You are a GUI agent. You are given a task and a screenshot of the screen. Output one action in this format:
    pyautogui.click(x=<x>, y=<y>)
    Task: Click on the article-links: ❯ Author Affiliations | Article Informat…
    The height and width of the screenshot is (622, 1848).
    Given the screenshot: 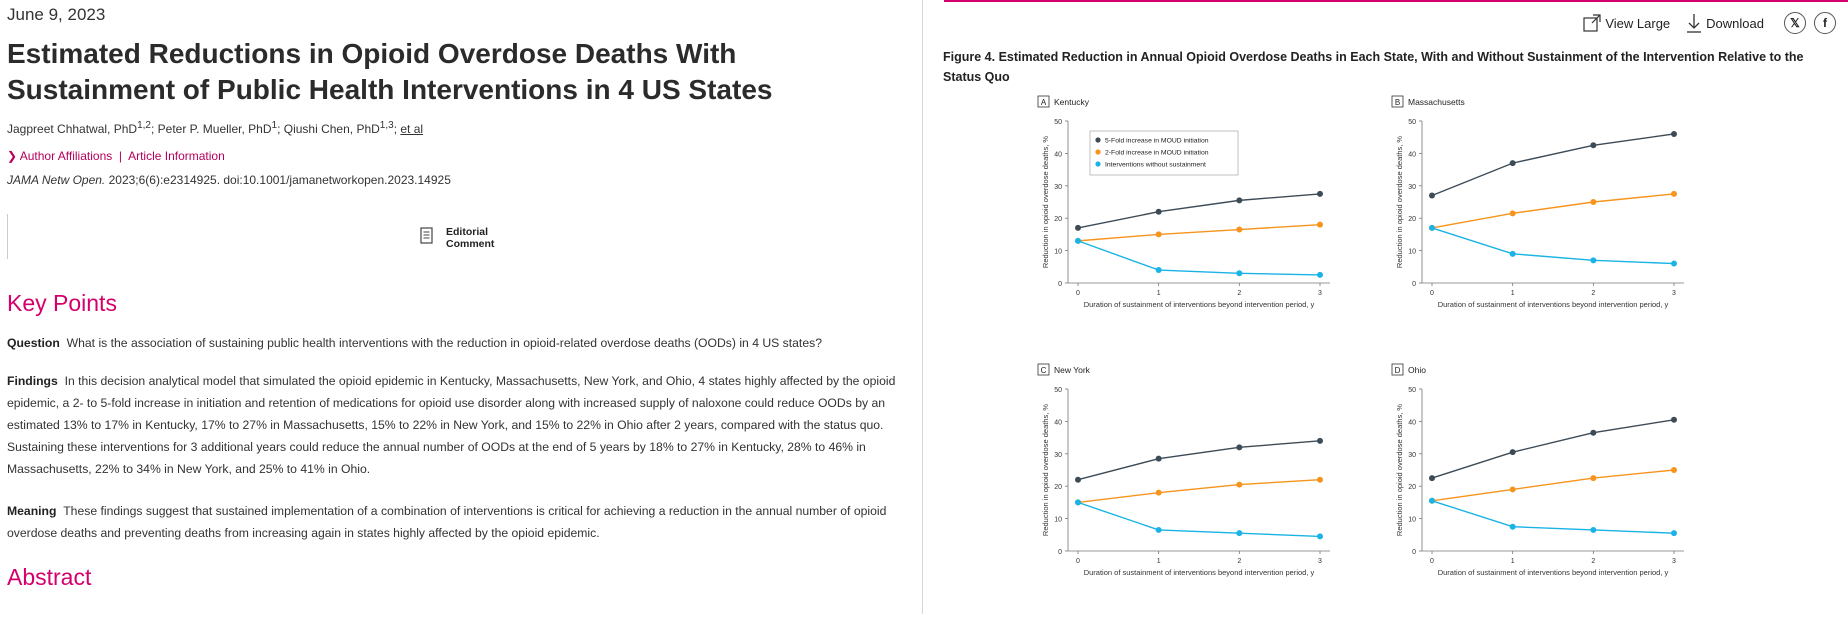 What is the action you would take?
    pyautogui.click(x=116, y=156)
    